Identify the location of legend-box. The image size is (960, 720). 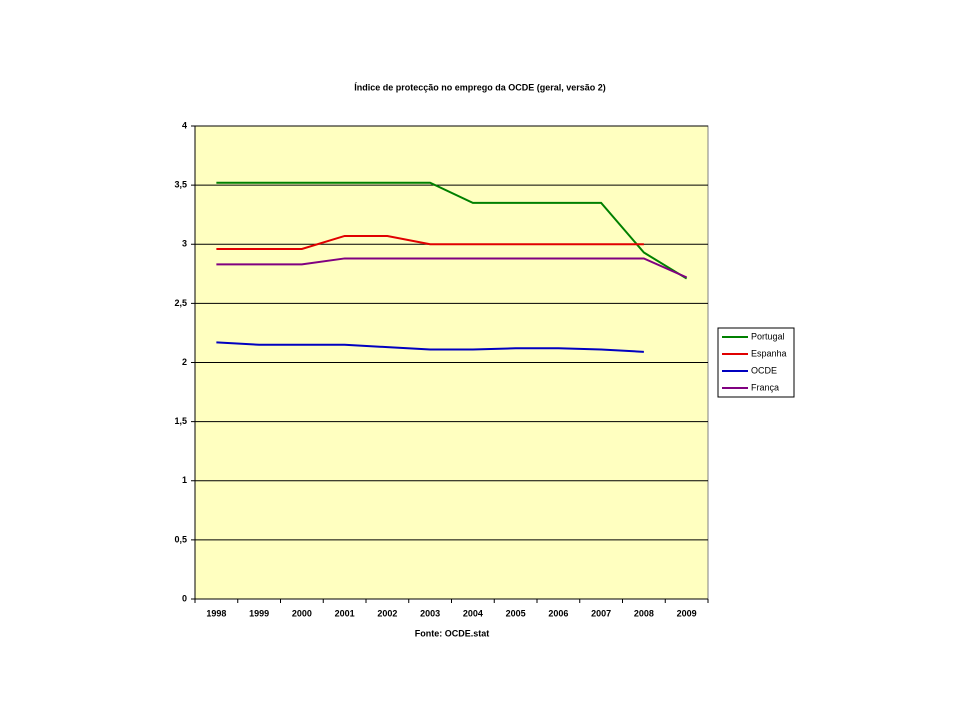
(756, 362).